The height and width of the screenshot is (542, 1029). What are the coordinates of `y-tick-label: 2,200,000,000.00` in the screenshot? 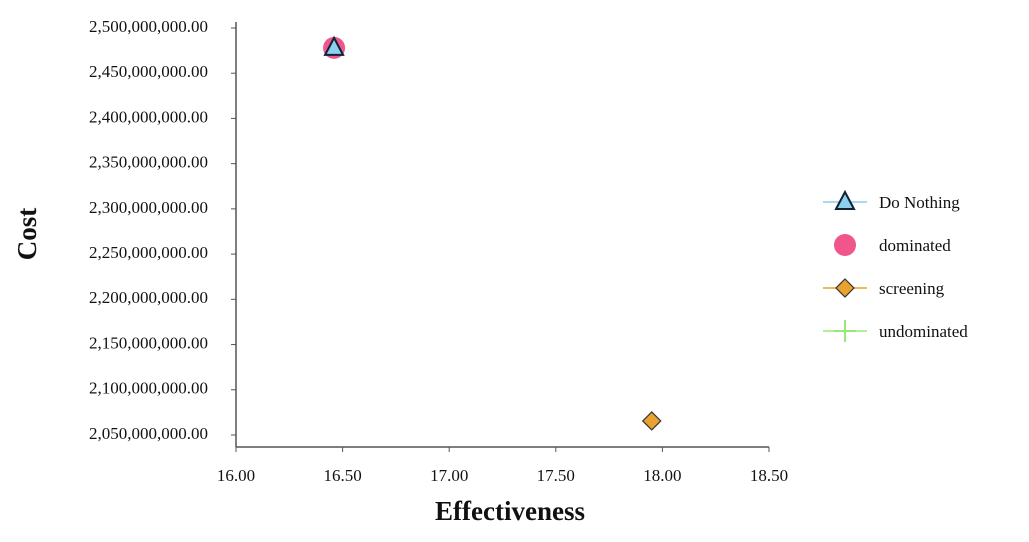 It's located at (148, 297).